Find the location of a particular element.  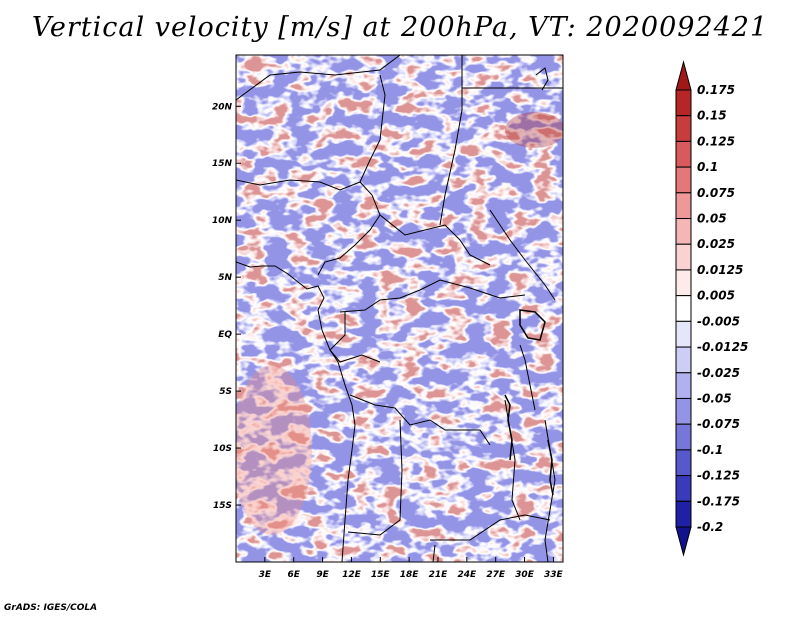

lon-label: 30E is located at coordinates (525, 575).